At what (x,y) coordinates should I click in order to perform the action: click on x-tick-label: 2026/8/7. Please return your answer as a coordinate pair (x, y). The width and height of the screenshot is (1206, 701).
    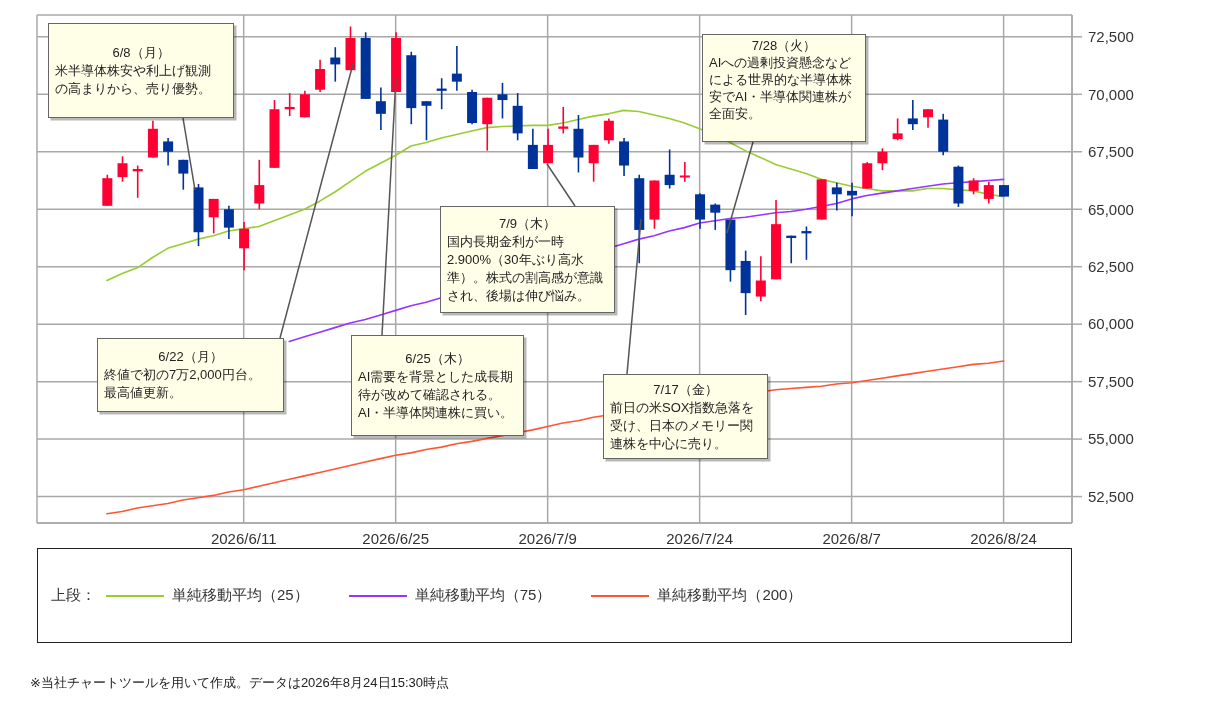
    Looking at the image, I should click on (851, 538).